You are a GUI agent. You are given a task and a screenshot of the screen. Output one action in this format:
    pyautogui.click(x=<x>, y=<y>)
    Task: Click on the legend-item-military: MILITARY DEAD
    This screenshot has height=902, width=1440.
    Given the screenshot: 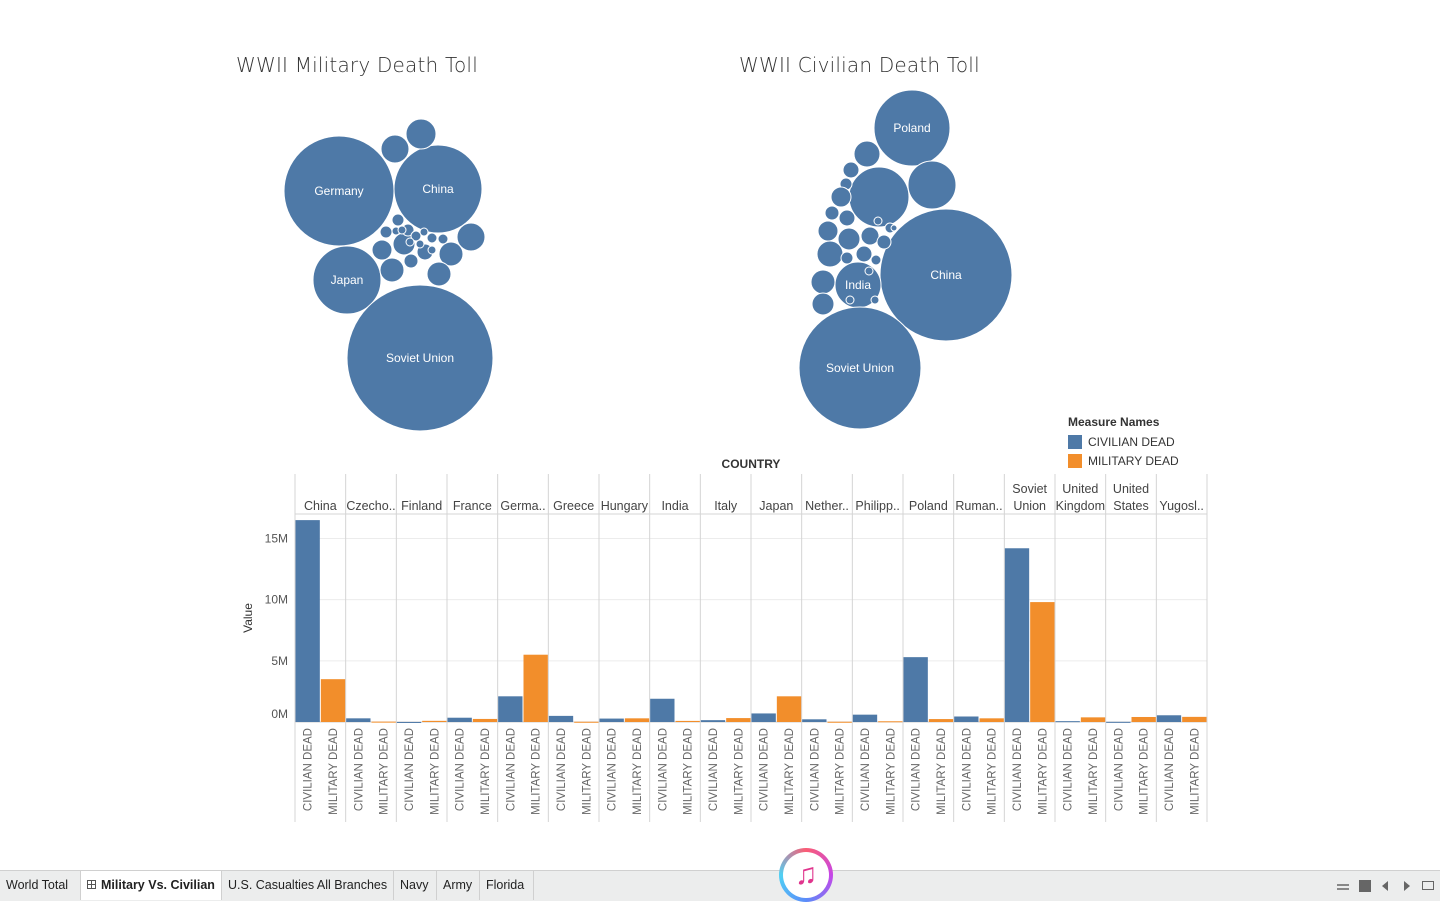 What is the action you would take?
    pyautogui.click(x=1123, y=461)
    